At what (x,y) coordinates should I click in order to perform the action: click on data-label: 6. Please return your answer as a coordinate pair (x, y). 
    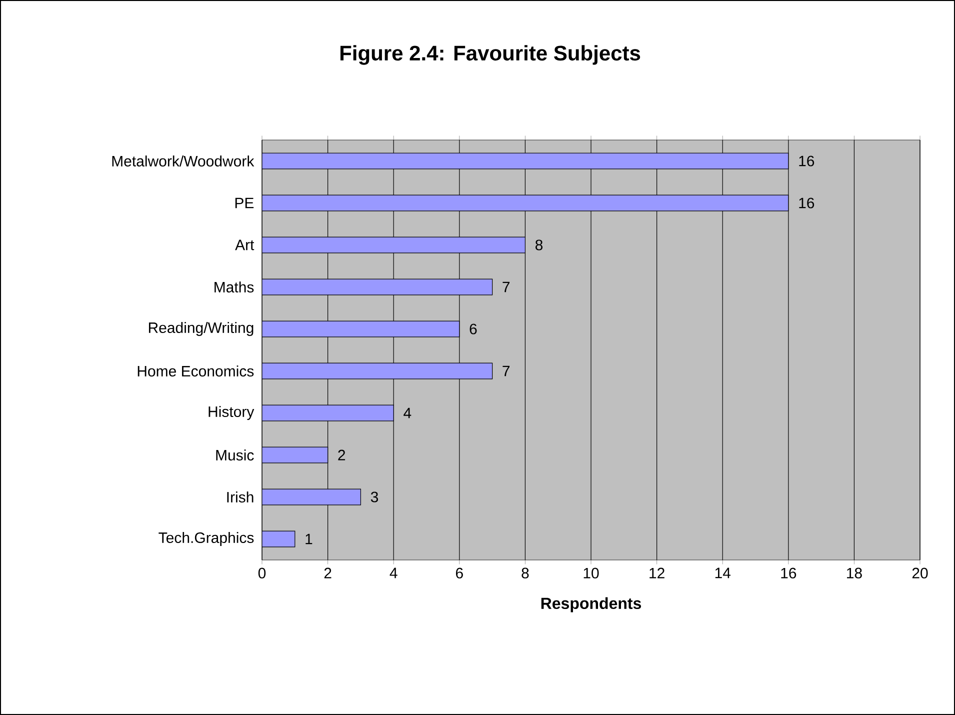
    Looking at the image, I should click on (473, 329).